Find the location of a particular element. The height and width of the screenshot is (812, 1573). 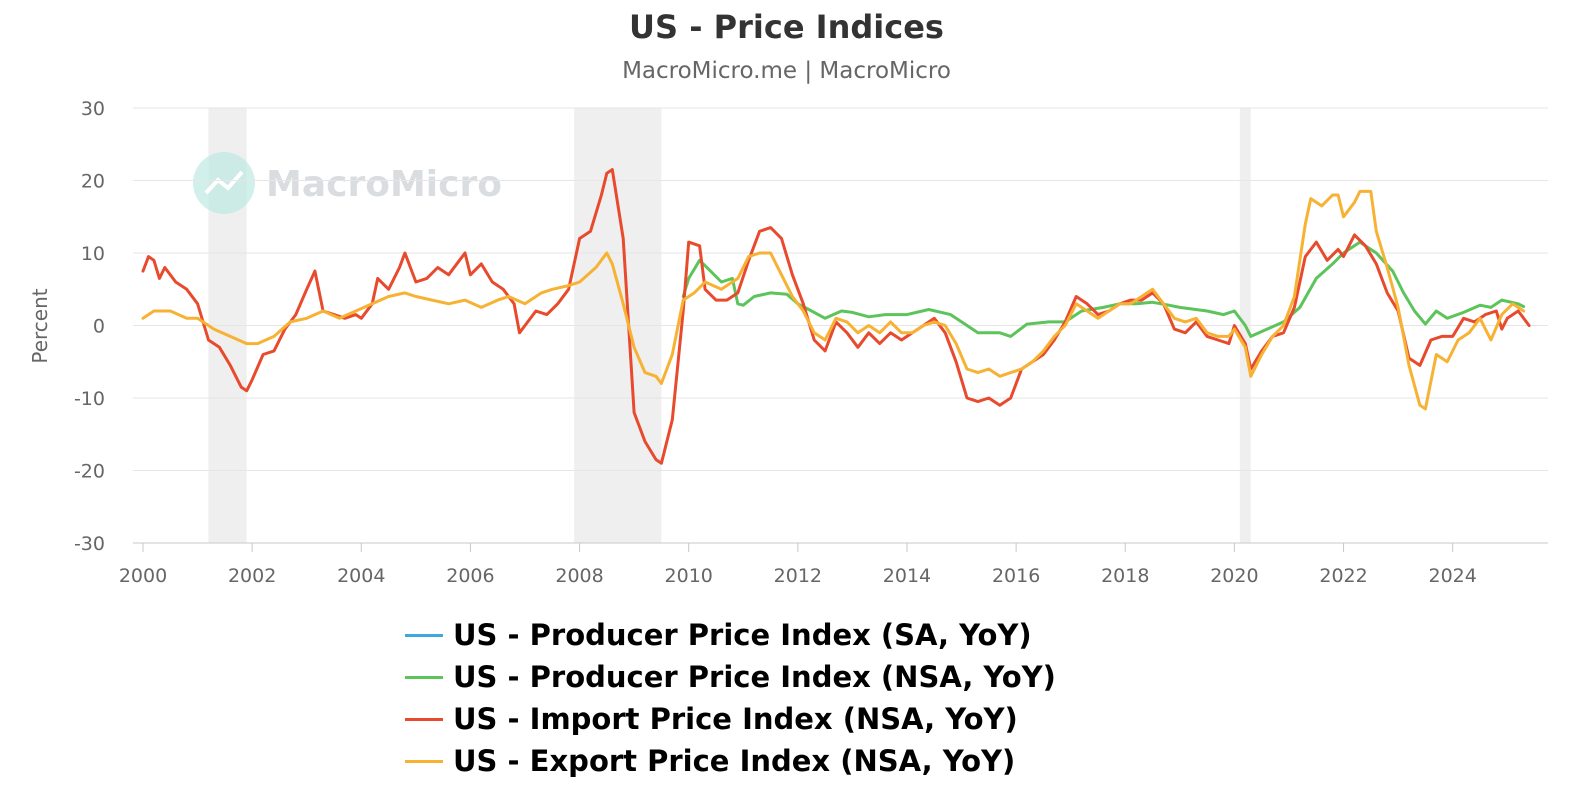

legend-item: US - Producer Price Index (NSA, YoY) is located at coordinates (730, 677).